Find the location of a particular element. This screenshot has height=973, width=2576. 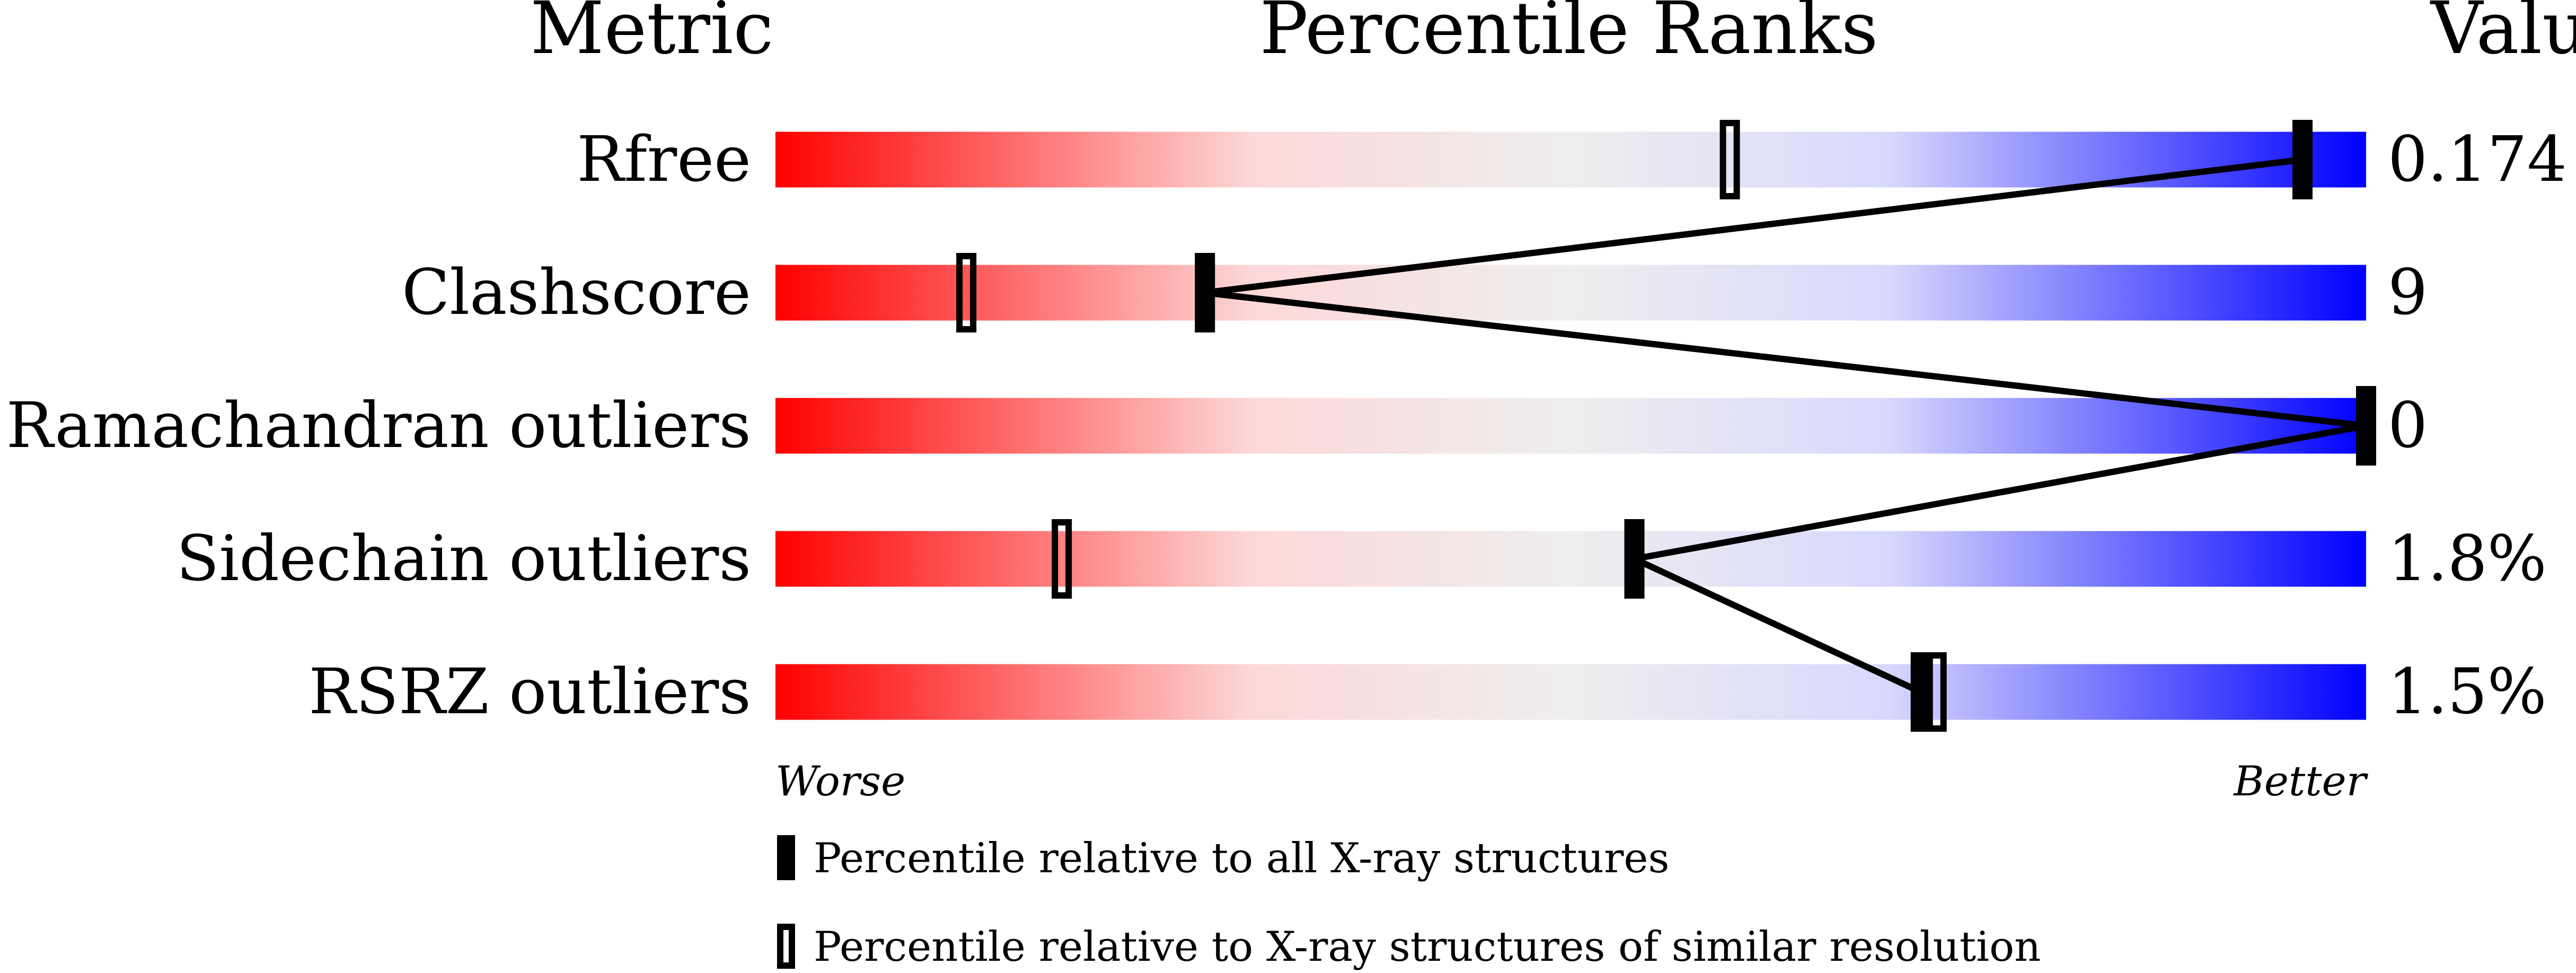

metric-value: 1.5% is located at coordinates (2467, 691).